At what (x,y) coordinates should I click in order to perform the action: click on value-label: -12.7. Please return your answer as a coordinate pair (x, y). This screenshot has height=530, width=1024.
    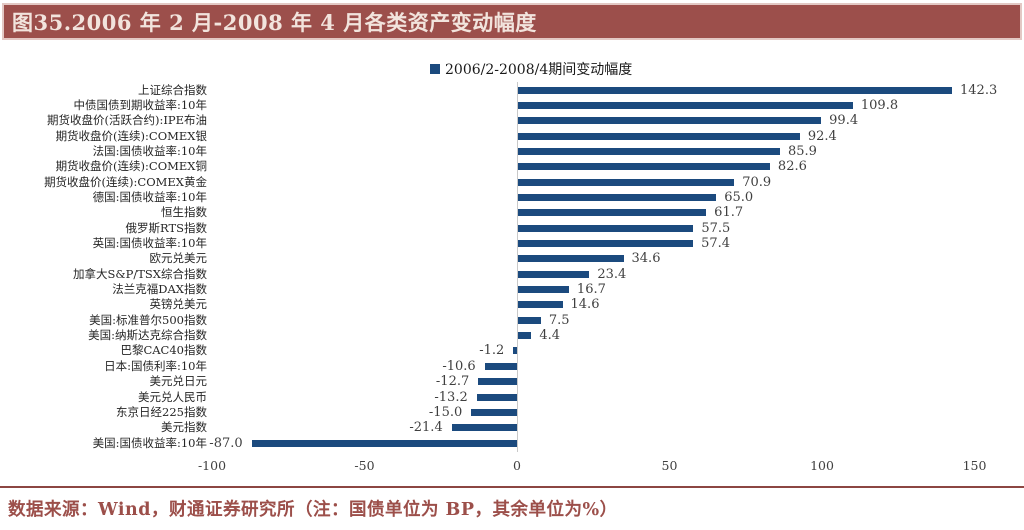
    Looking at the image, I should click on (452, 382).